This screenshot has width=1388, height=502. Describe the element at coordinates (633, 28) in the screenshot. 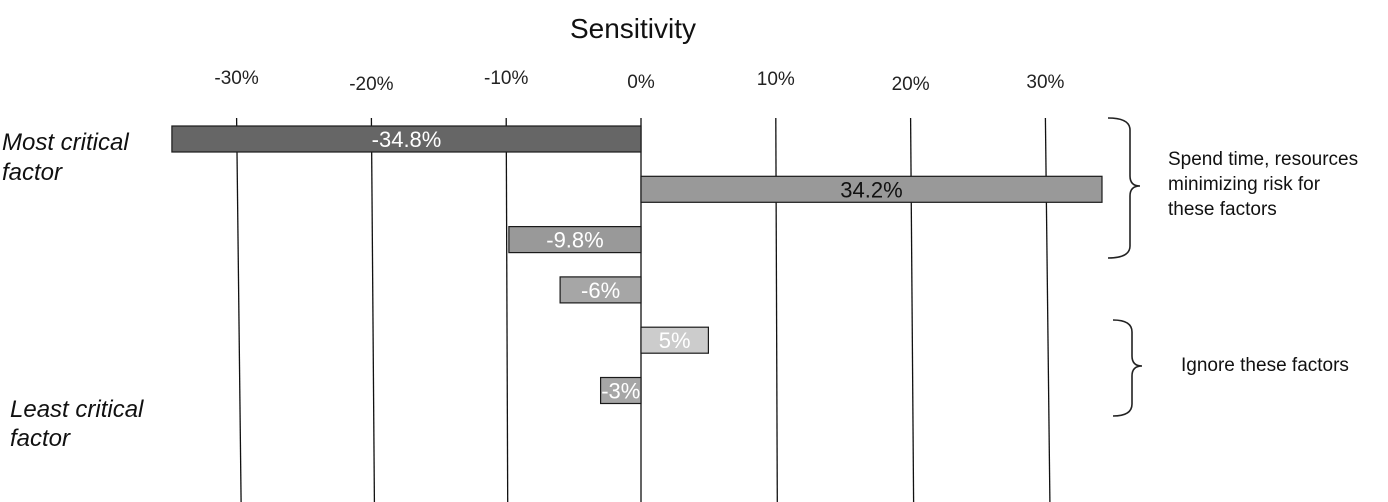

I see `chart-title: Sensitivity` at that location.